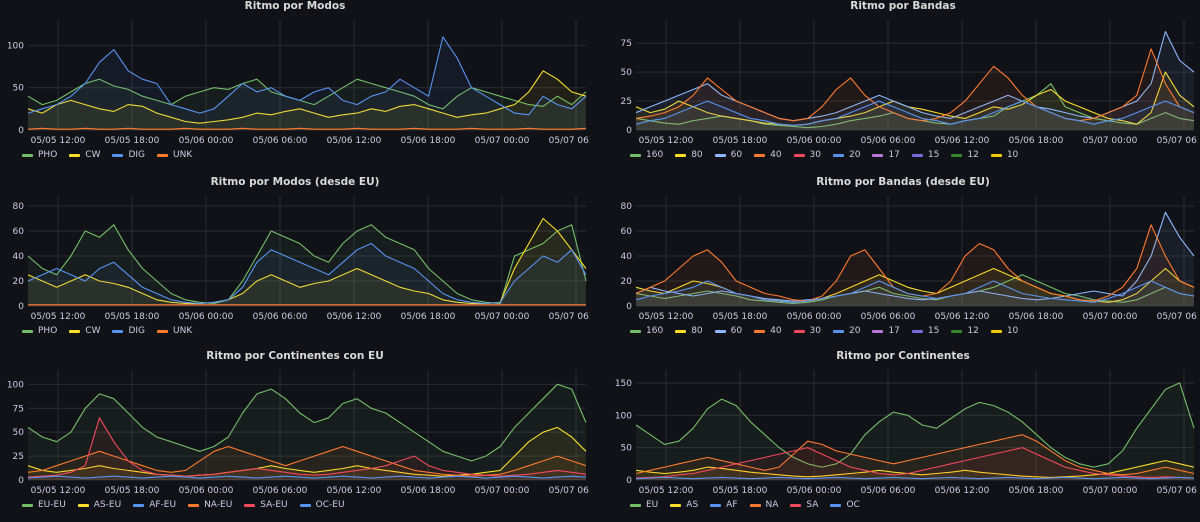 The width and height of the screenshot is (1200, 522). What do you see at coordinates (307, 128) in the screenshot?
I see `series-line-unk` at bounding box center [307, 128].